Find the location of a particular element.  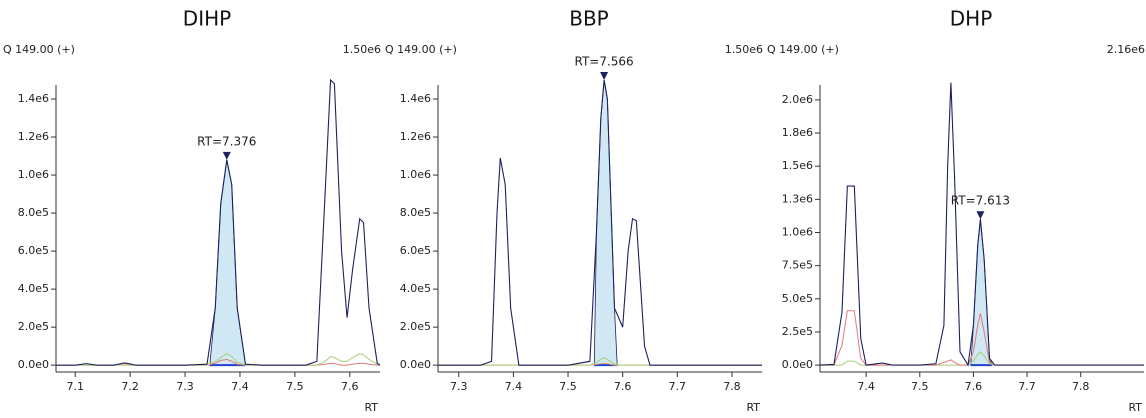

y-tick-label: 1.5e6 is located at coordinates (797, 165).